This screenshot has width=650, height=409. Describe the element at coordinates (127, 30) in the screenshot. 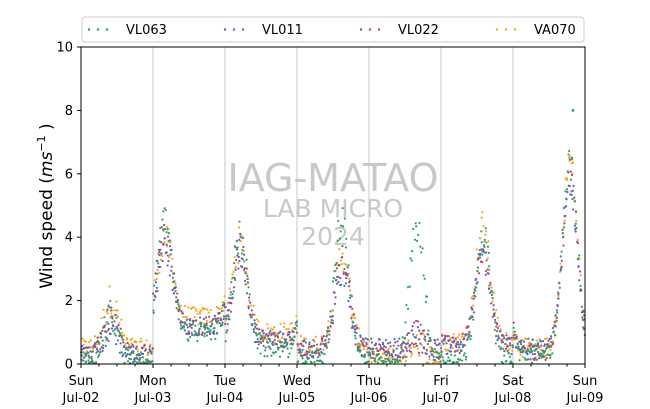

I see `legend-item-VL063: VL063` at that location.